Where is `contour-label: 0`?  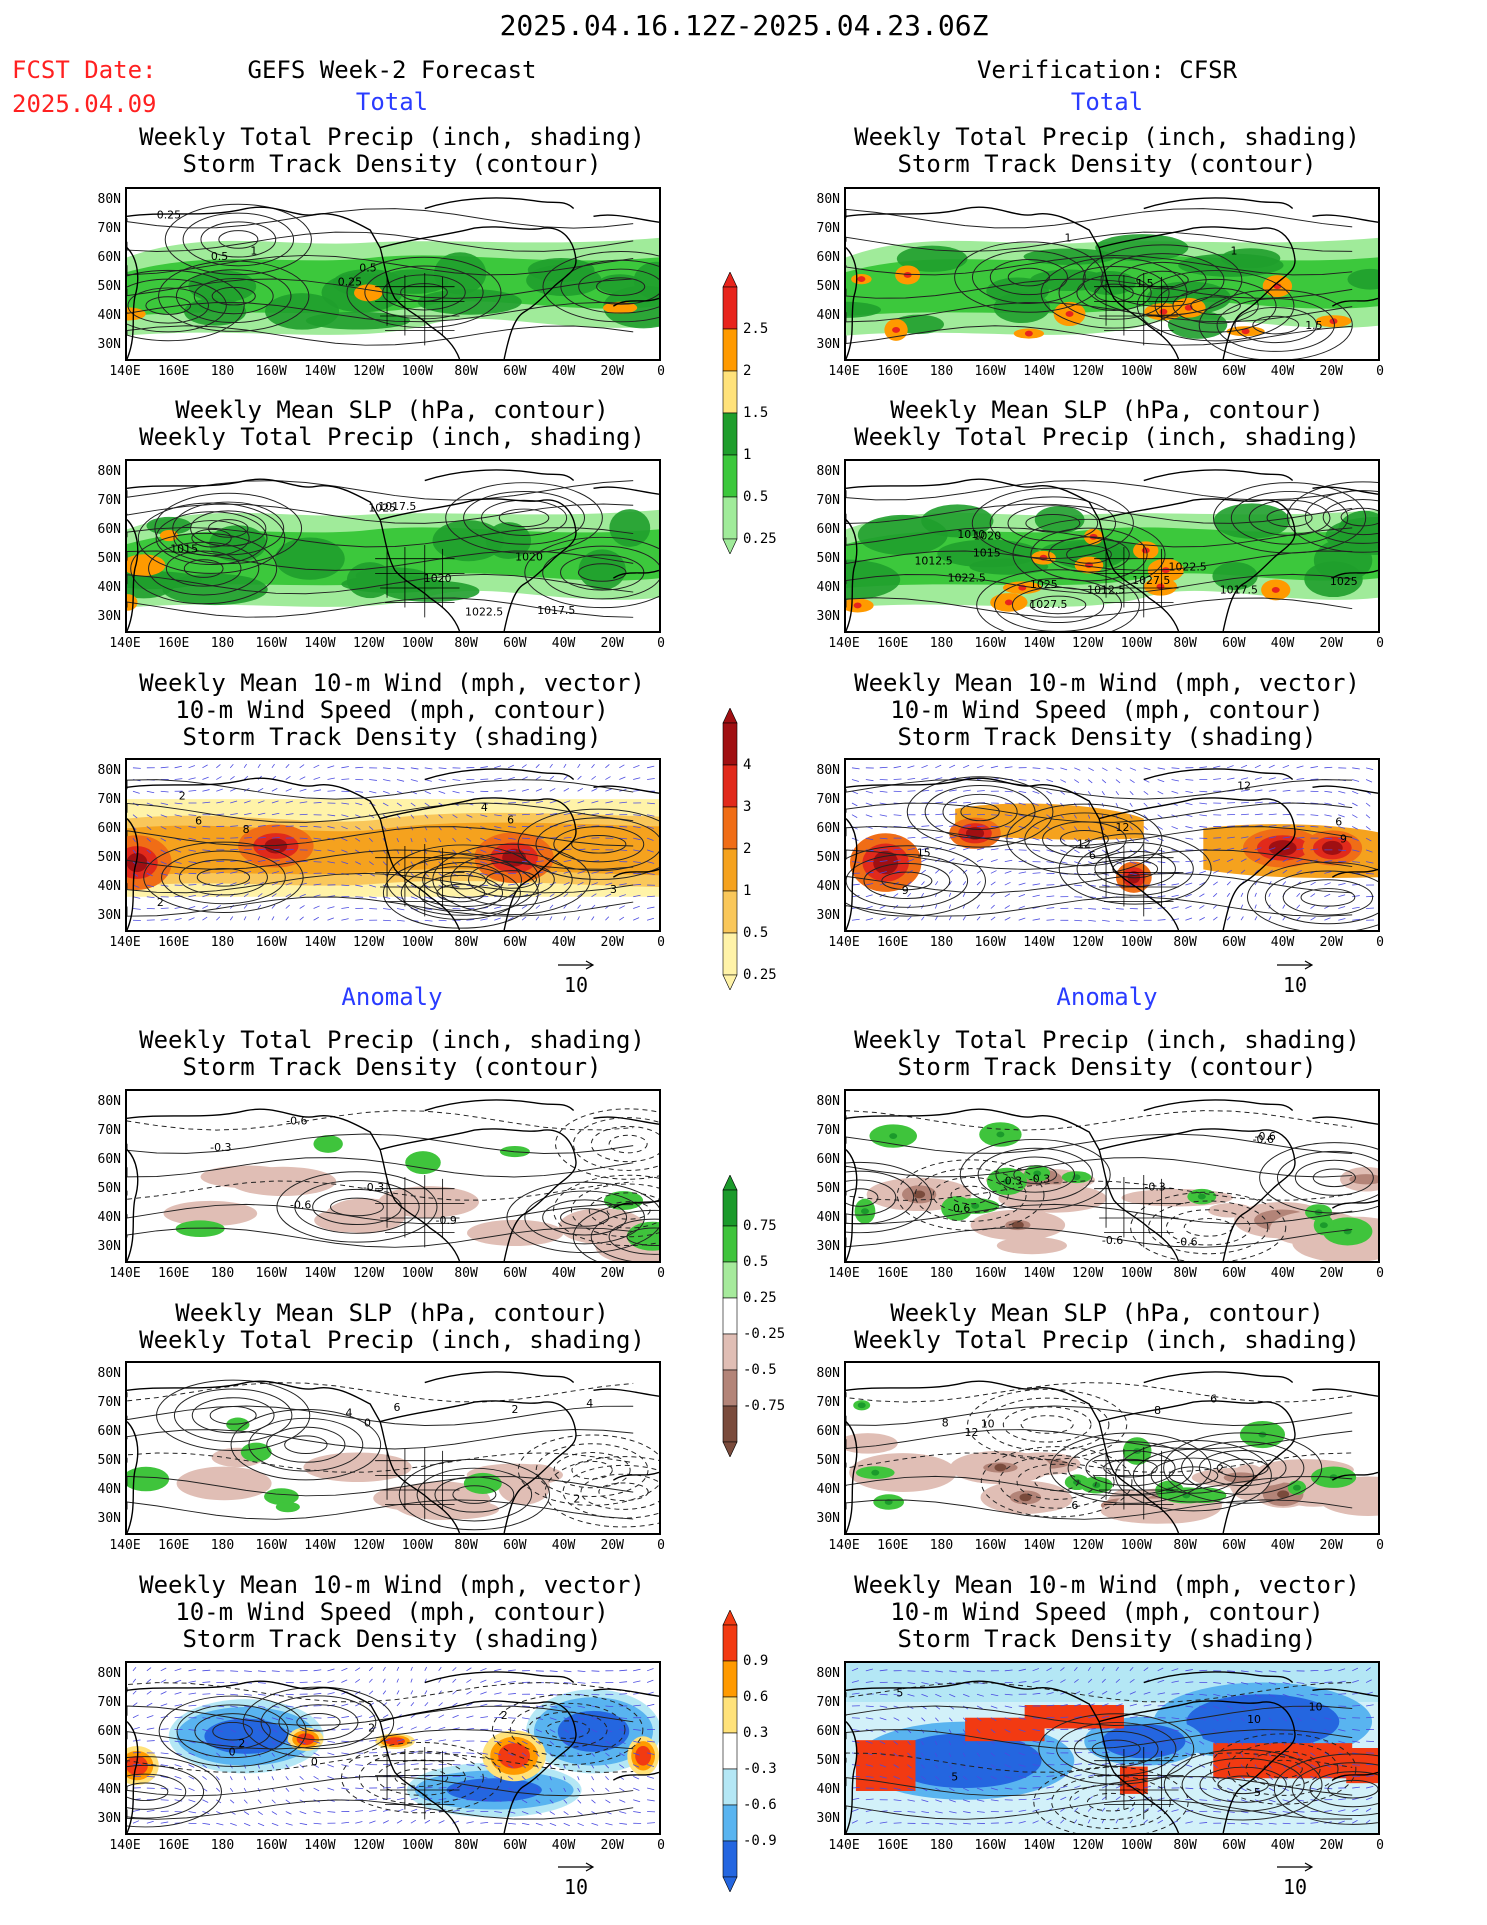
contour-label: 0 is located at coordinates (314, 1762).